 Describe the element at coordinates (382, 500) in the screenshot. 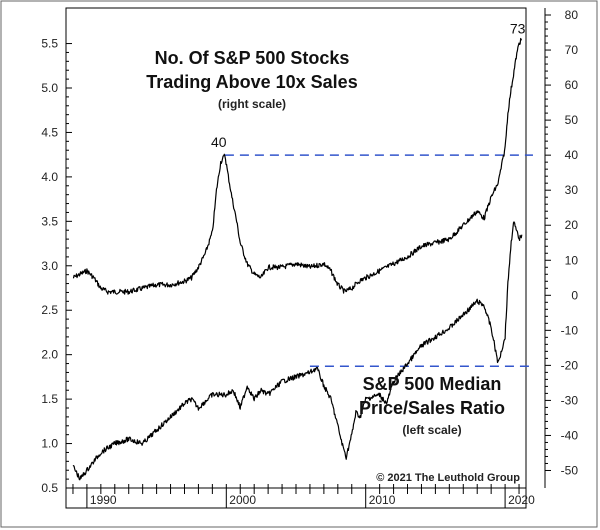

I see `x-tick-label: 2010` at that location.